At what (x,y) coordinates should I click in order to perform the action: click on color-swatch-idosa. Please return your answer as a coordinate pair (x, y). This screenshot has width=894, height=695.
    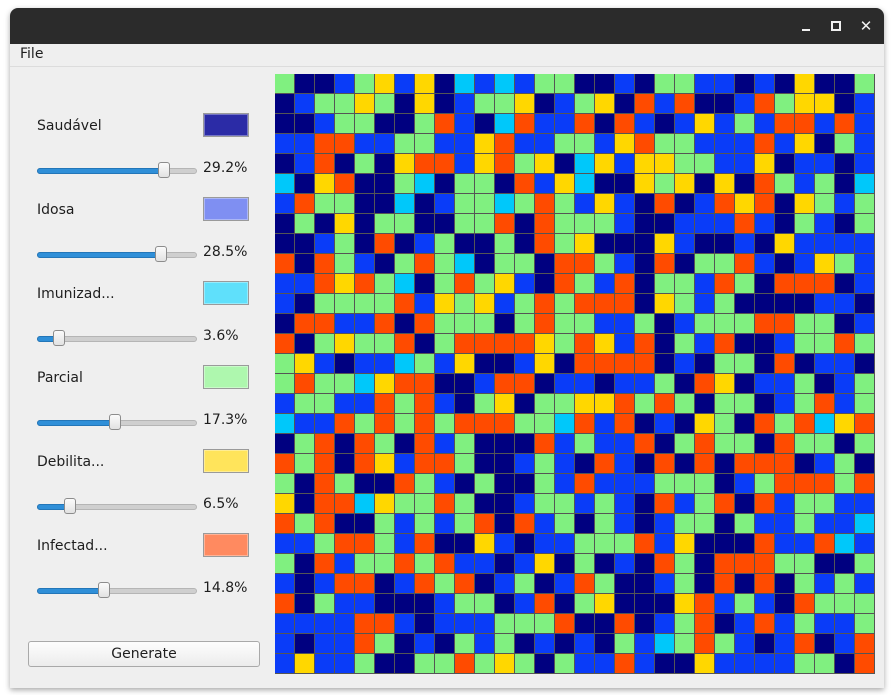
    Looking at the image, I should click on (226, 209).